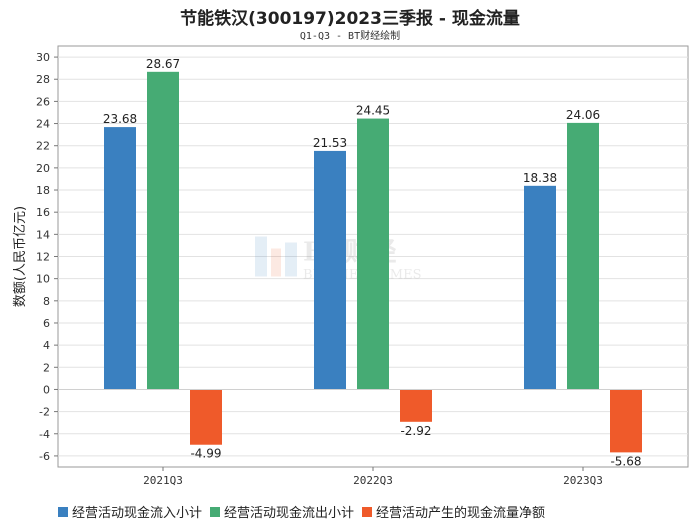  I want to click on y-tick-label: 22, so click(43, 146).